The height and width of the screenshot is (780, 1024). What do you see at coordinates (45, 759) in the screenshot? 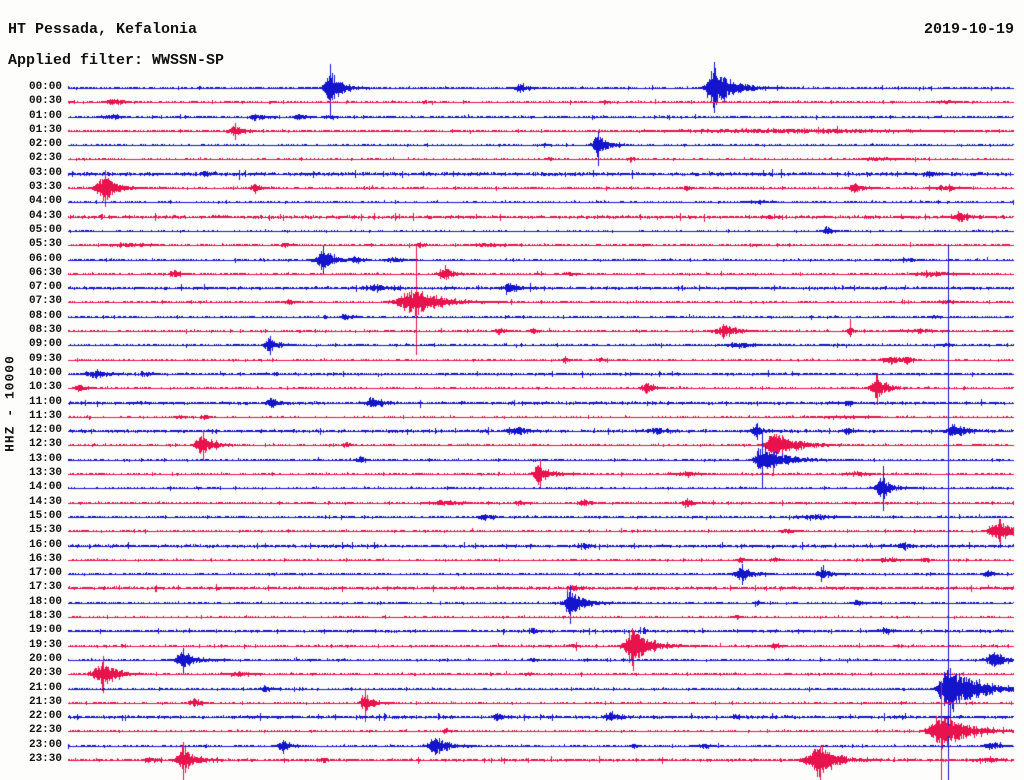
I see `time-label: 23:30` at bounding box center [45, 759].